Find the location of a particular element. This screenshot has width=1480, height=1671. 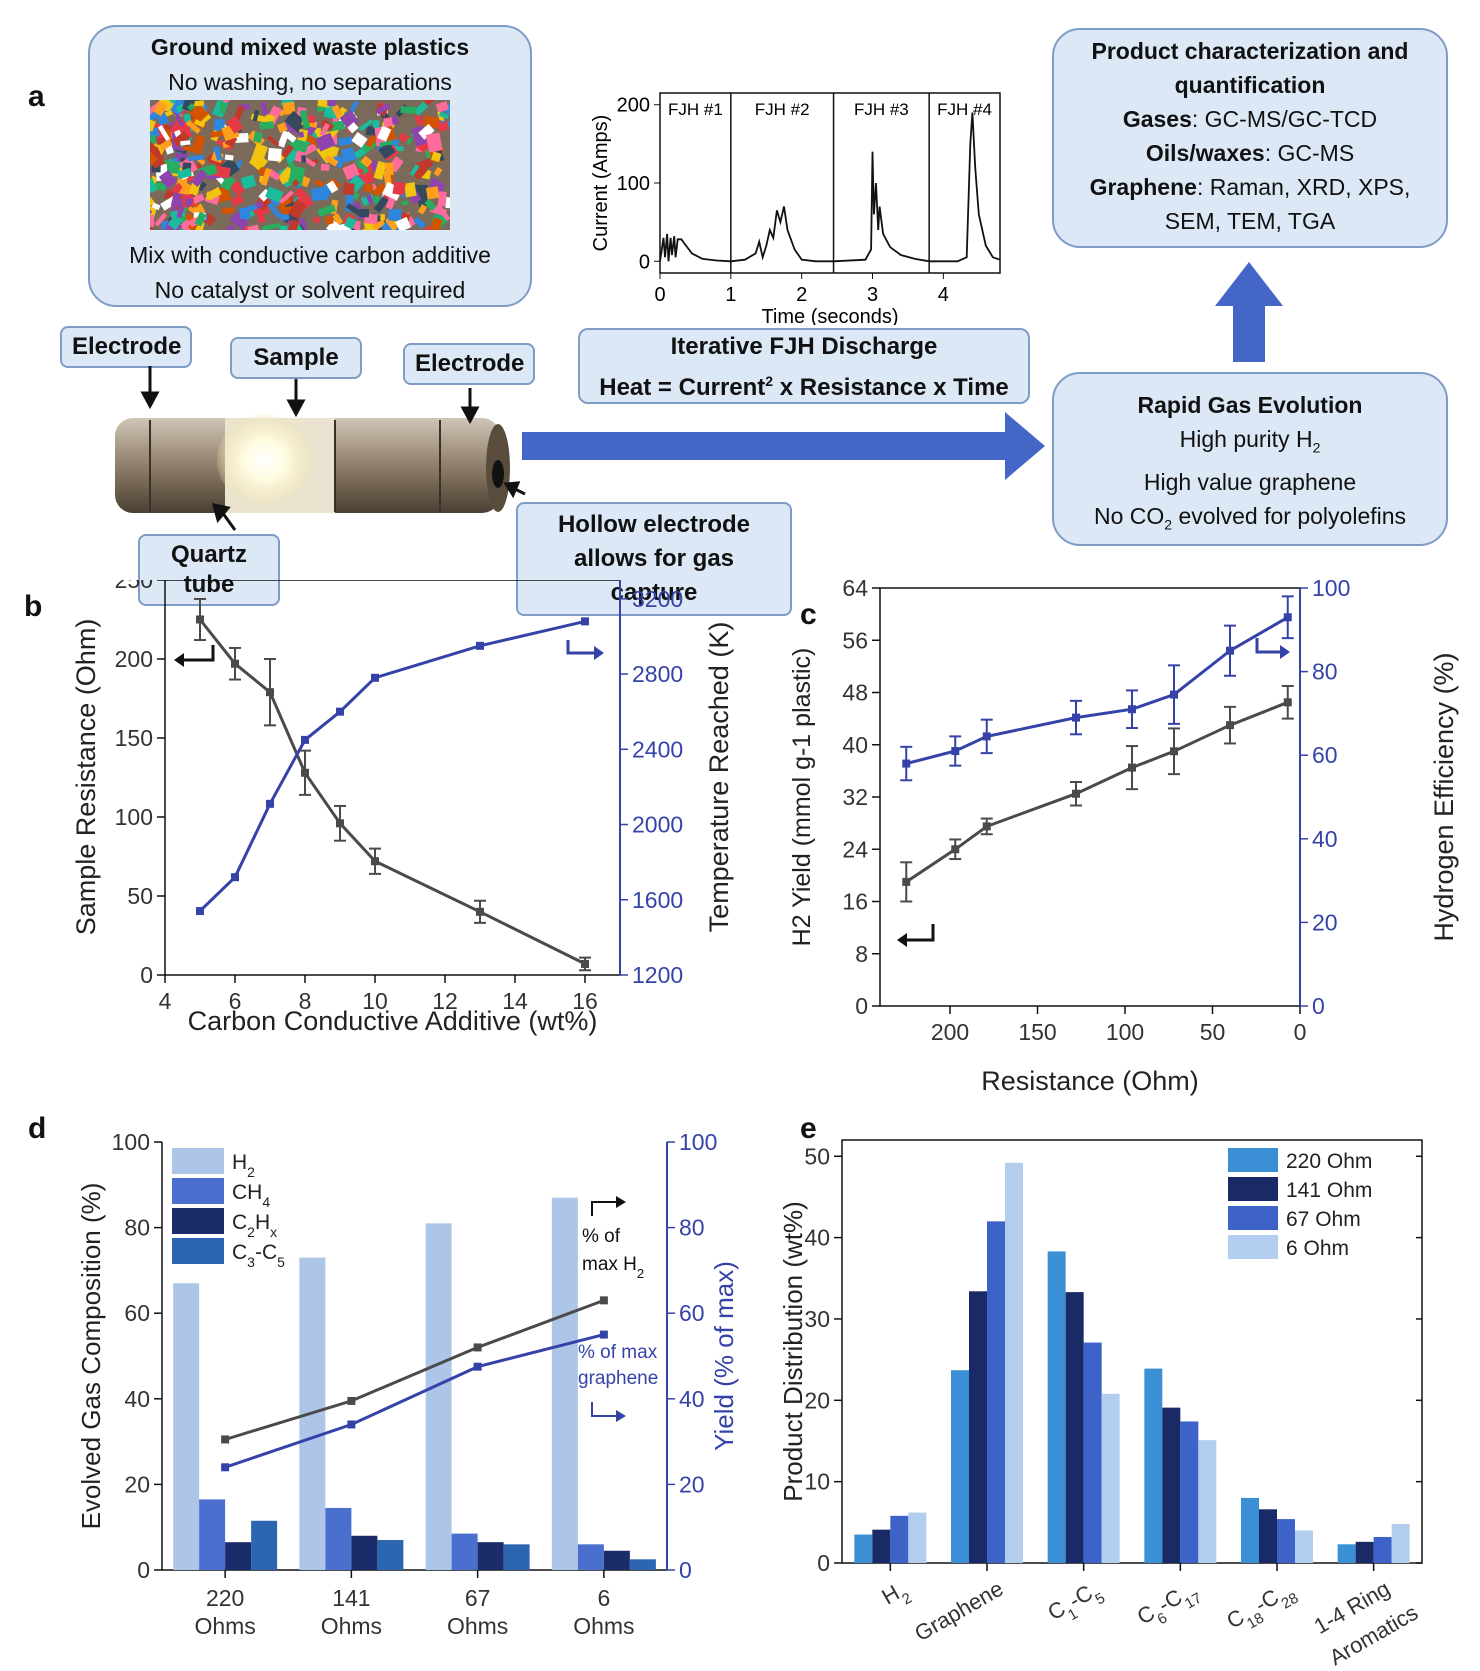

y-tick-label: 60 is located at coordinates (137, 1313).